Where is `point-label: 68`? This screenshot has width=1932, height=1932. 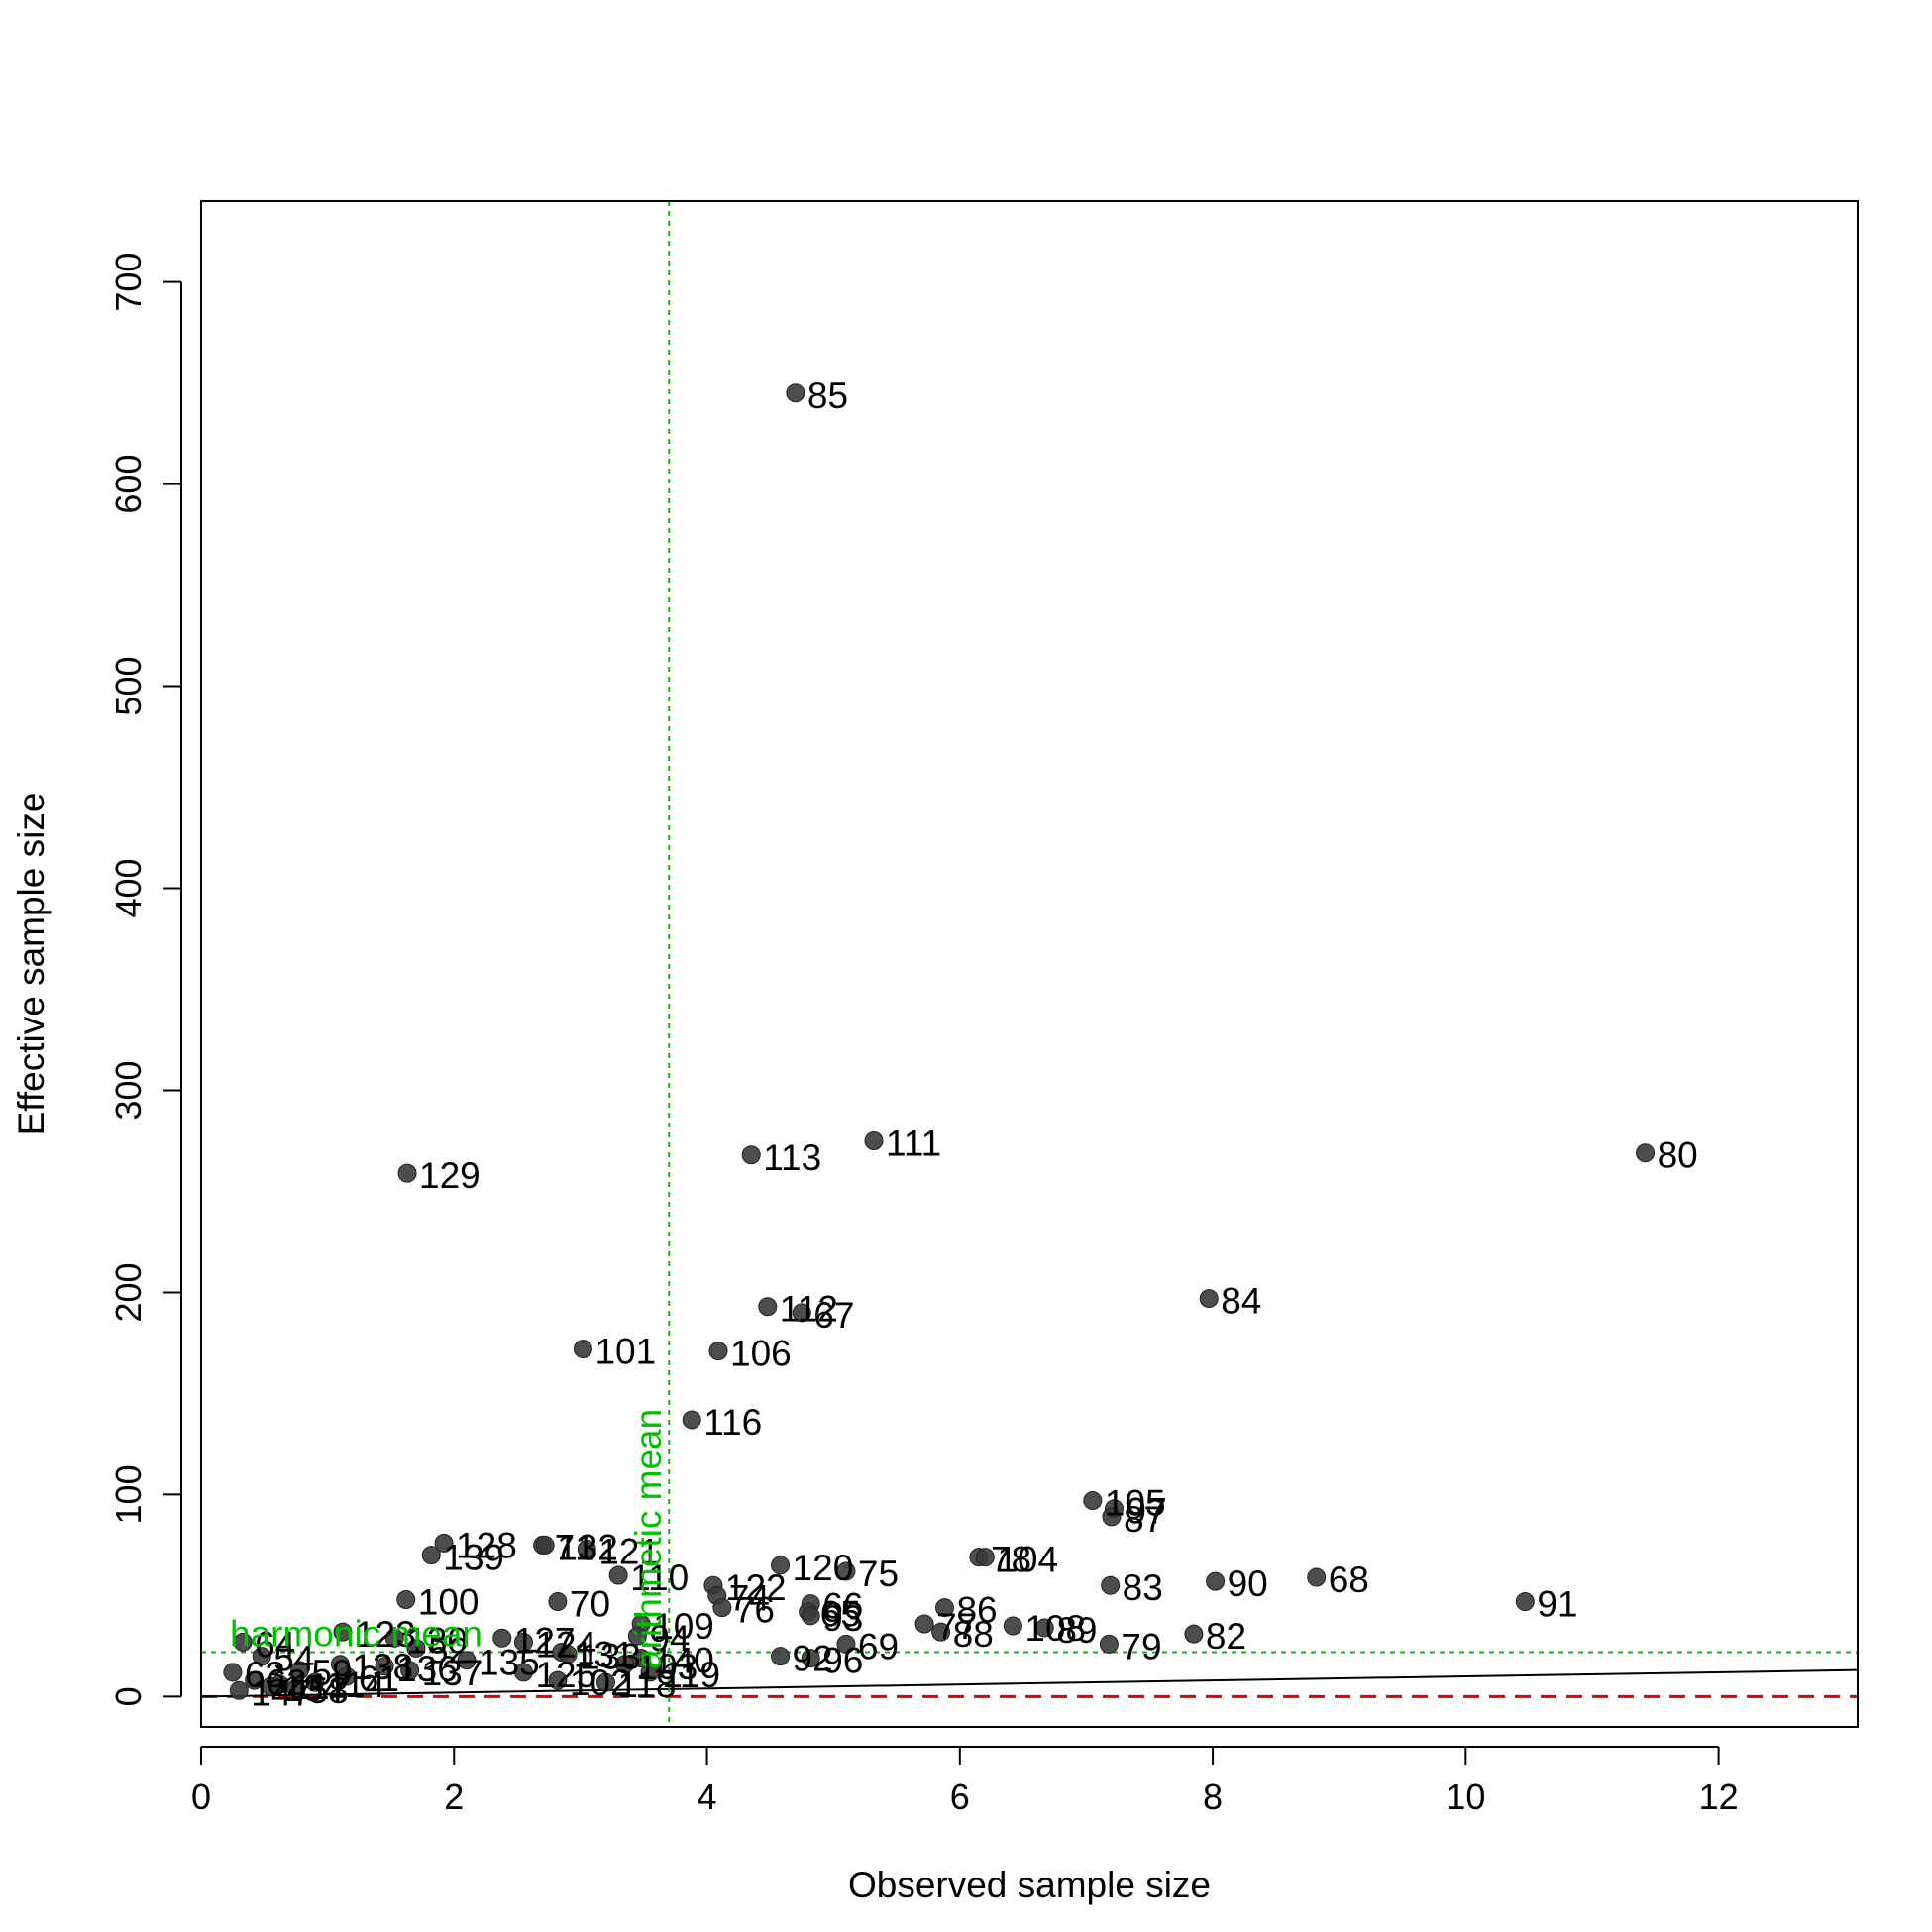
point-label: 68 is located at coordinates (1349, 1579).